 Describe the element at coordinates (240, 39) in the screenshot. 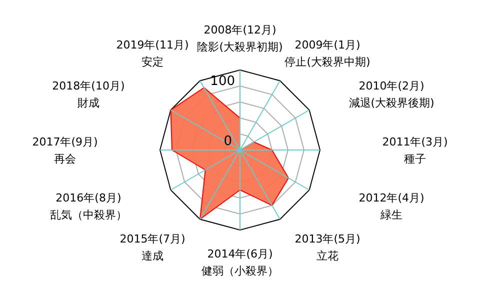

I see `spoke-label: 2008年(12月) 陰影(大殺界初期)` at that location.